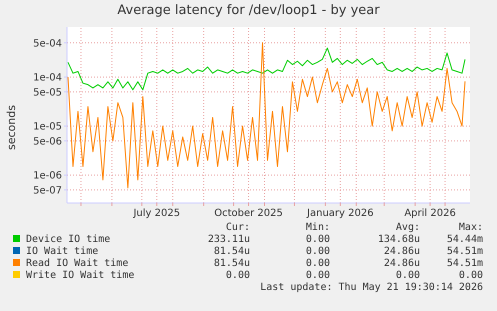 The image size is (497, 311). I want to click on text: Last update: Thu May 21 19:30:14 2026, so click(371, 288).